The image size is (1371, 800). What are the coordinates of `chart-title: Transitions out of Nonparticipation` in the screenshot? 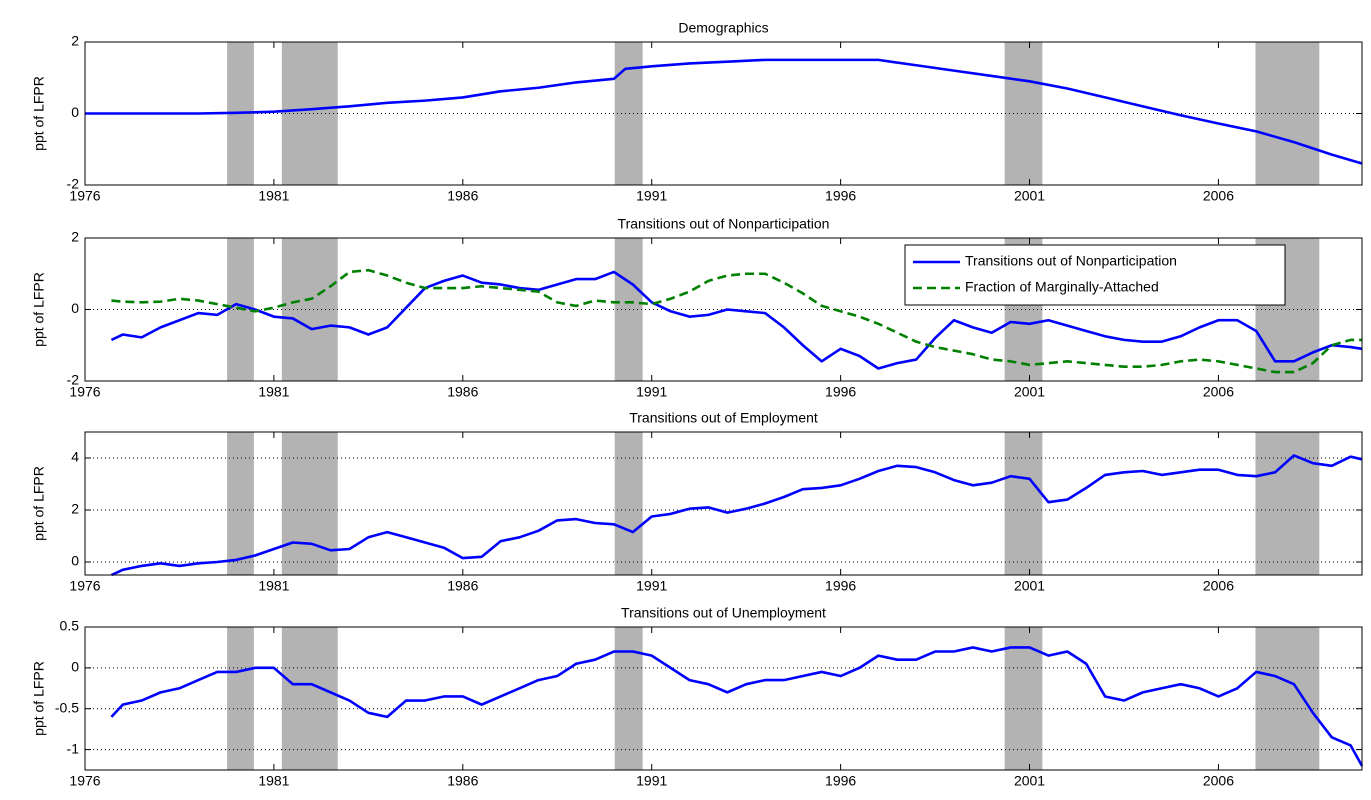 It's located at (724, 224).